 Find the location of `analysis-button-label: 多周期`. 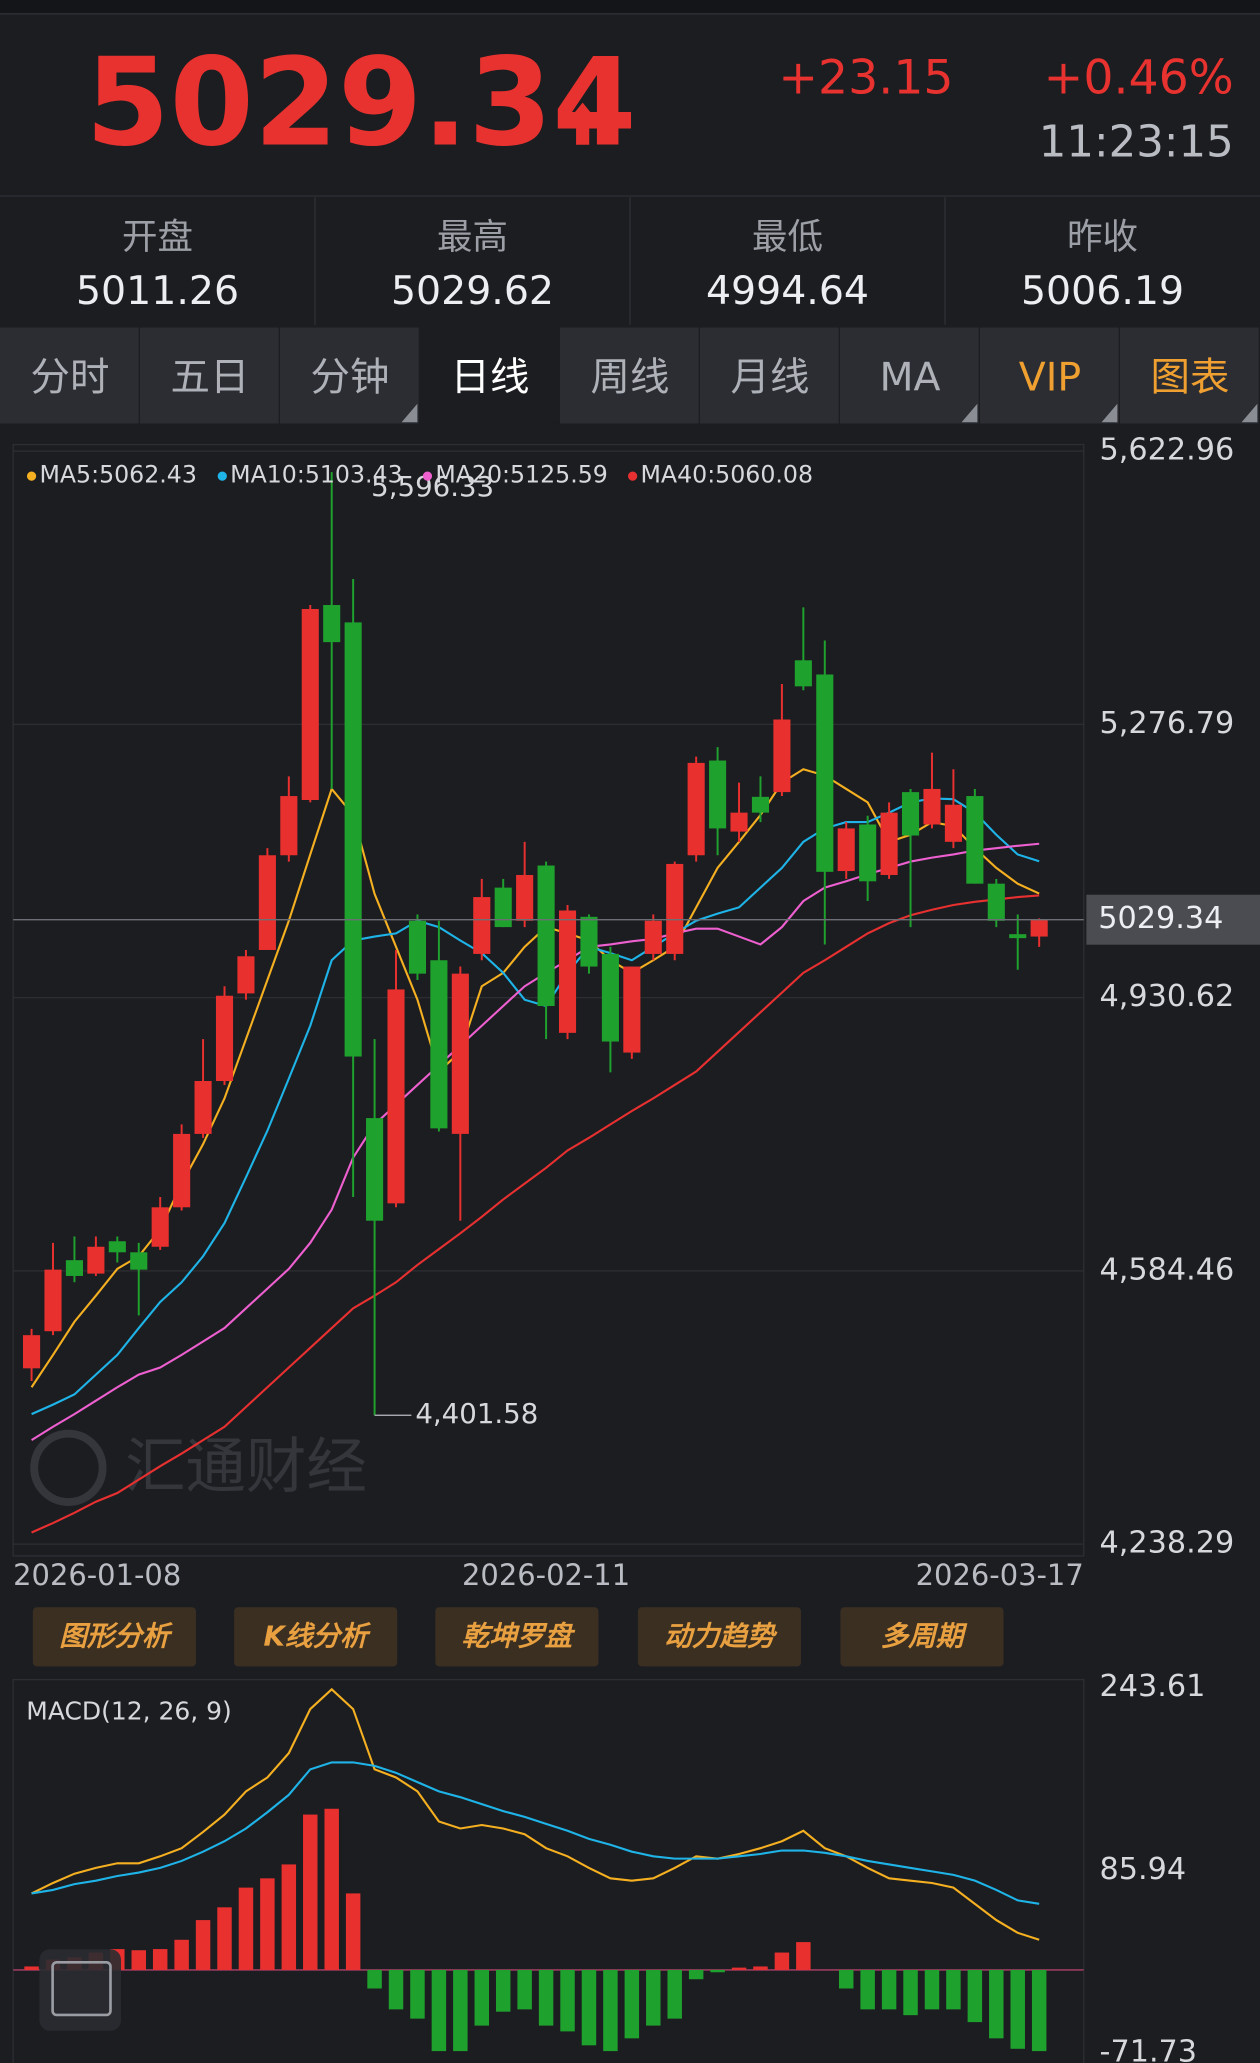

analysis-button-label: 多周期 is located at coordinates (924, 1635).